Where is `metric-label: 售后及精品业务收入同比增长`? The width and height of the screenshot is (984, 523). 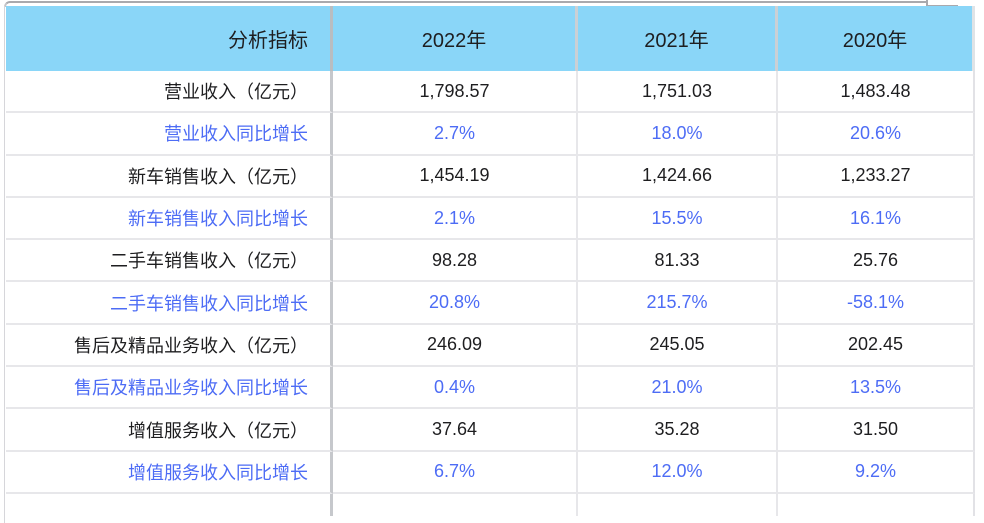 metric-label: 售后及精品业务收入同比增长 is located at coordinates (169, 388).